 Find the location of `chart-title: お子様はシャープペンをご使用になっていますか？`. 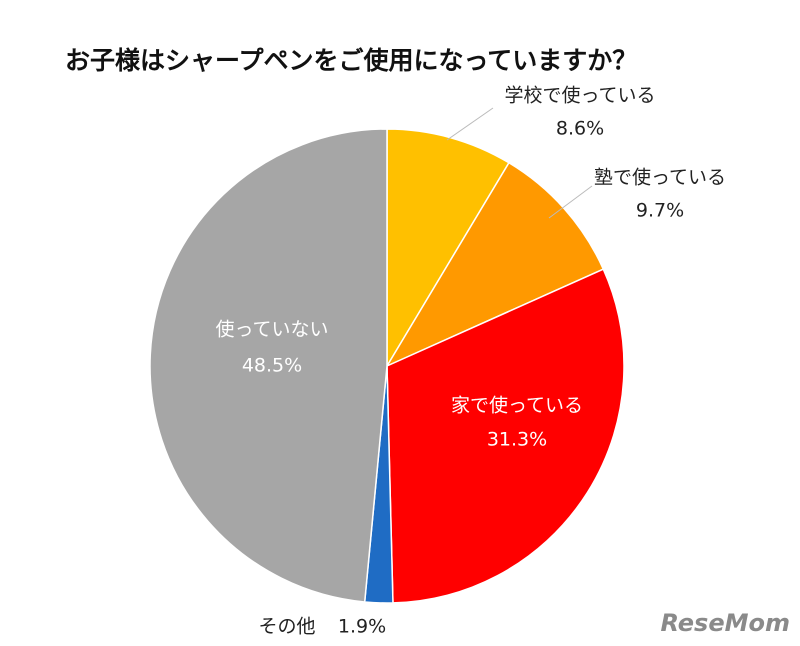

chart-title: お子様はシャープペンをご使用になっていますか？ is located at coordinates (351, 60).